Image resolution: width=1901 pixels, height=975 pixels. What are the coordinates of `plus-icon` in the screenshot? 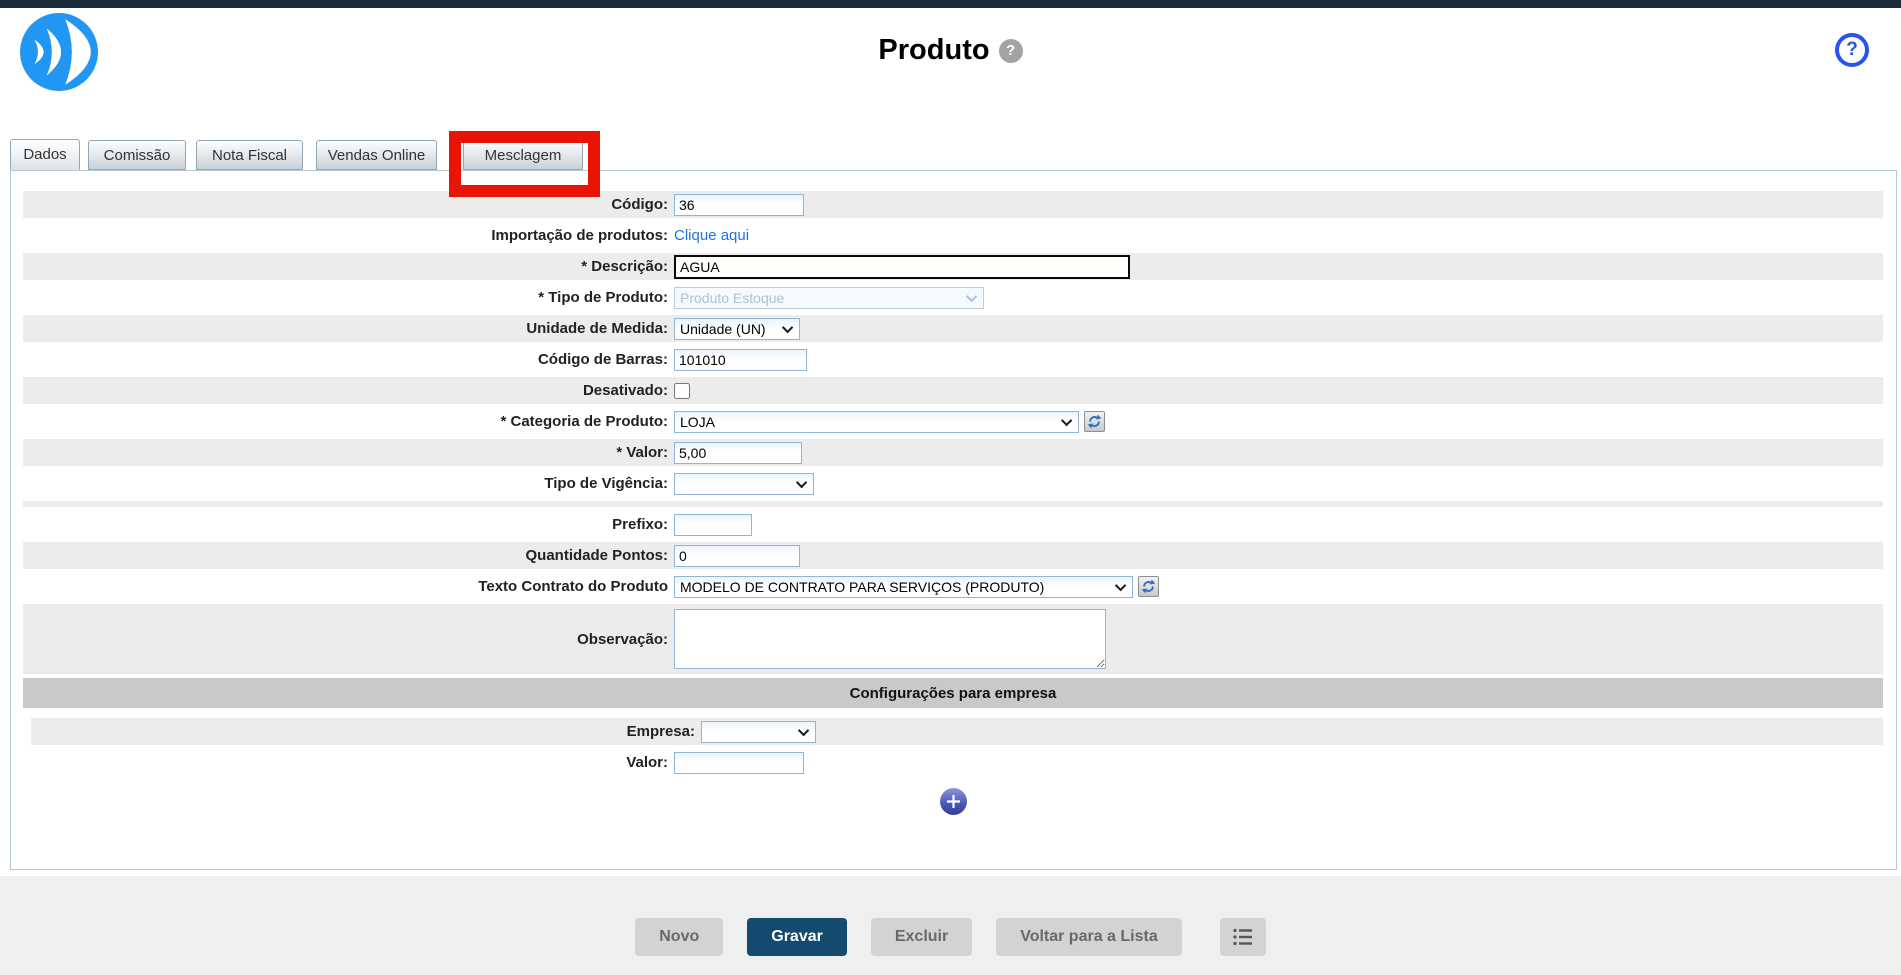 It's located at (953, 801).